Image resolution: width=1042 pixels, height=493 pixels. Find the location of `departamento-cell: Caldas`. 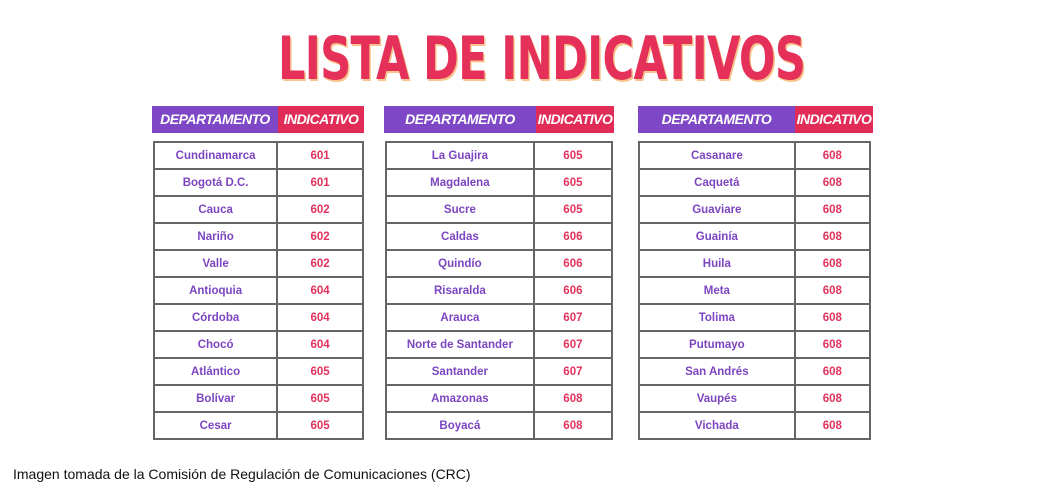

departamento-cell: Caldas is located at coordinates (460, 236).